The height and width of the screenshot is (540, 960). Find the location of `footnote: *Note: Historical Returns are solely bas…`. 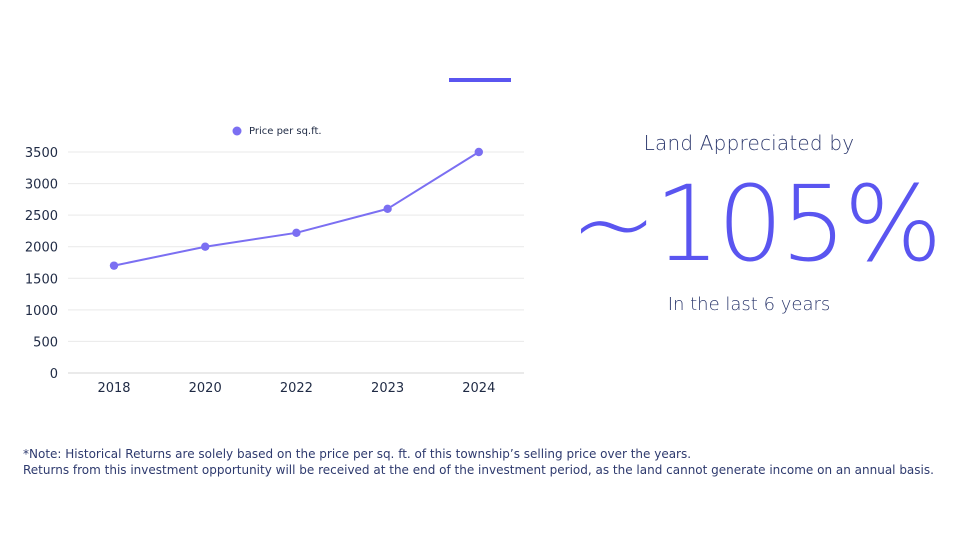

footnote: *Note: Historical Returns are solely bas… is located at coordinates (480, 462).